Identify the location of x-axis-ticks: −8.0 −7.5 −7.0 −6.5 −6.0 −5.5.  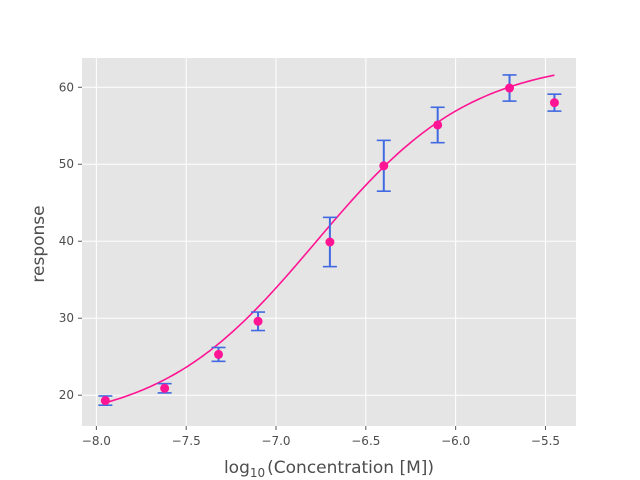
(321, 437).